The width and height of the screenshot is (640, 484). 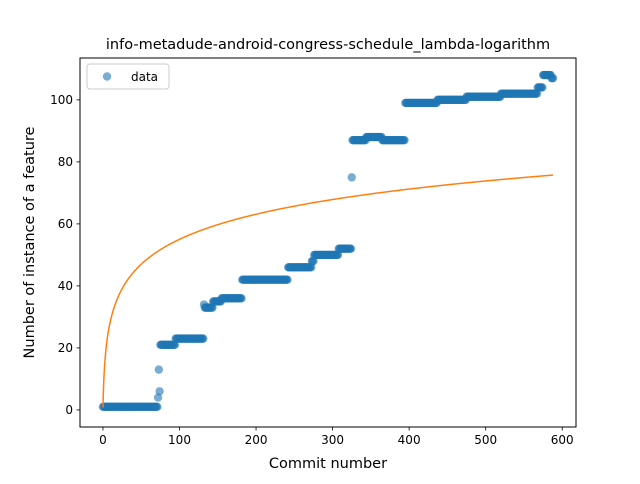 I want to click on y-tick-label: 80, so click(x=65, y=162).